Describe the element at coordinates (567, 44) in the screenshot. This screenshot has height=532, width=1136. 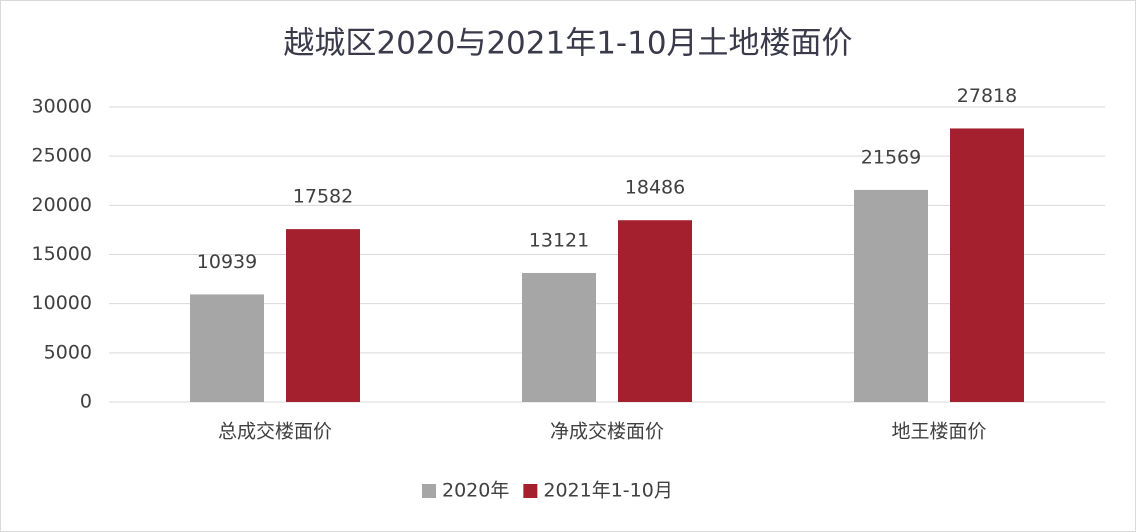
I see `chart-title: 越城区2020与2021年1-10月土地楼面价` at that location.